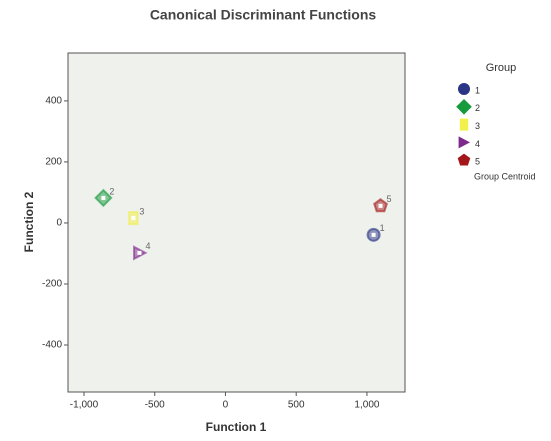 This screenshot has width=551, height=441. I want to click on centroid-label: 3, so click(141, 211).